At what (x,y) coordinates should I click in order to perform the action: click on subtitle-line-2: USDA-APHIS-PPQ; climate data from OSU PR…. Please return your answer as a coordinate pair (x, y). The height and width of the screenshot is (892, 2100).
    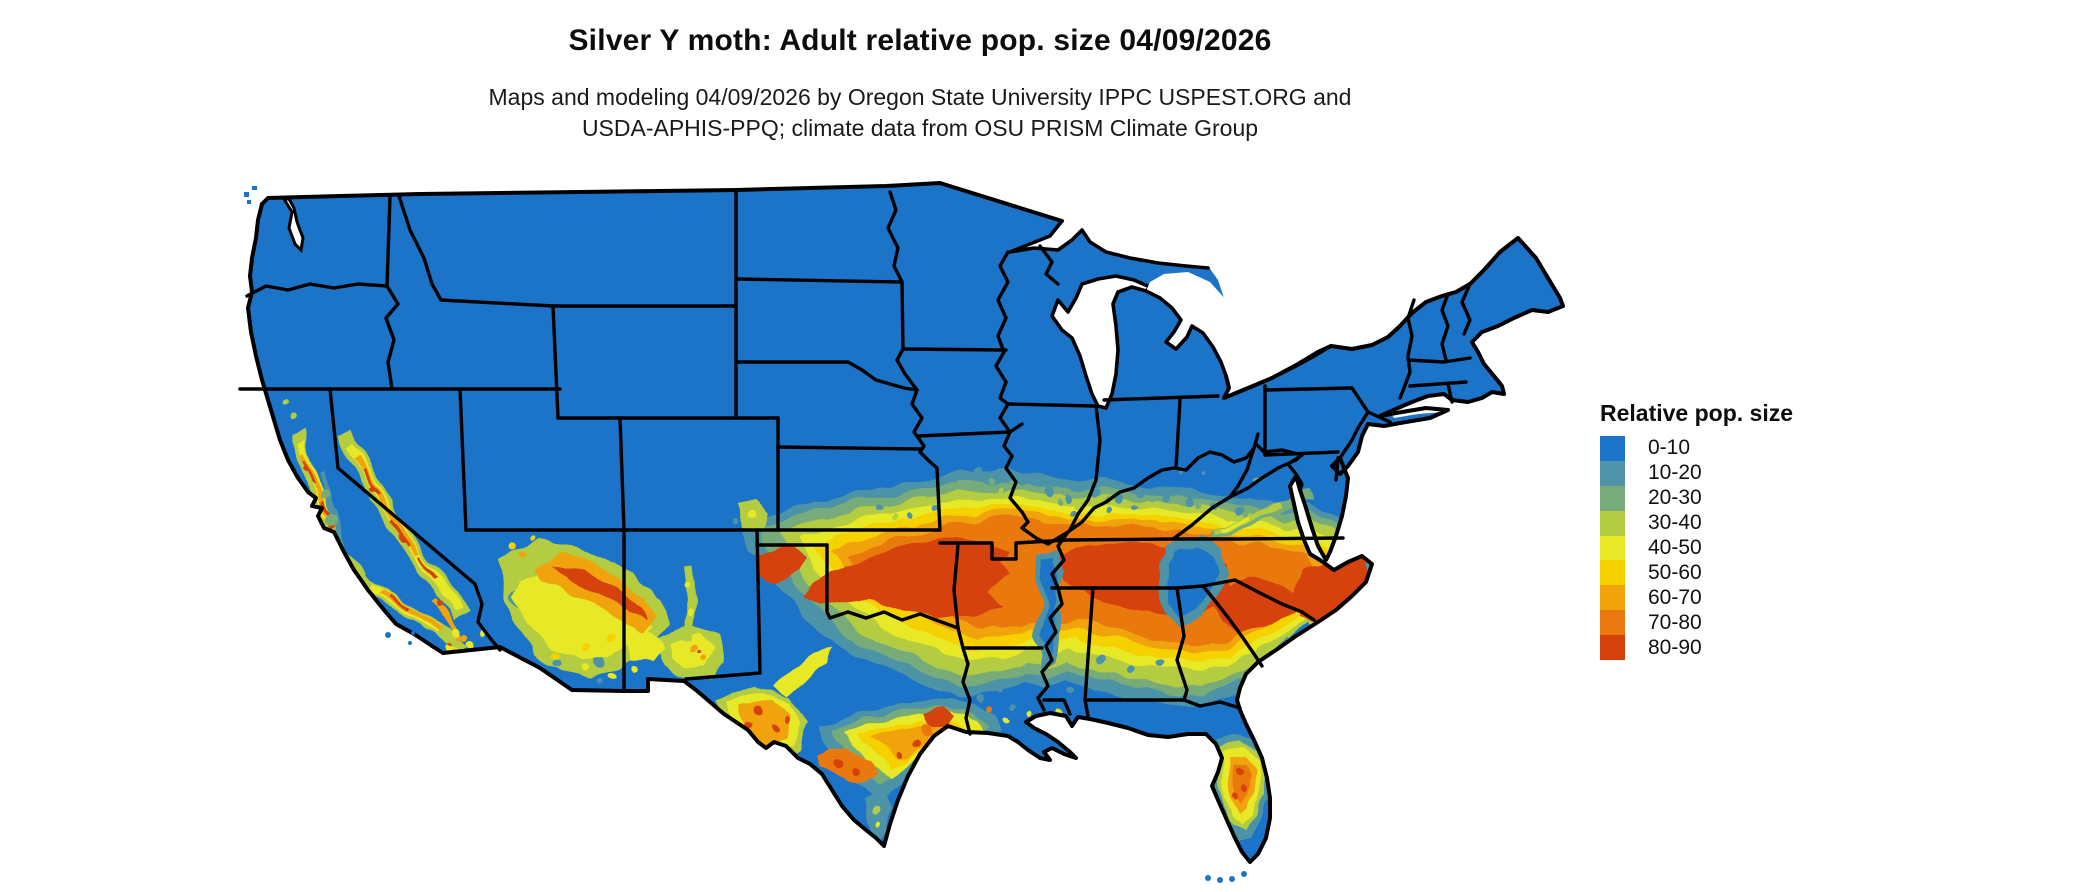
    Looking at the image, I should click on (920, 128).